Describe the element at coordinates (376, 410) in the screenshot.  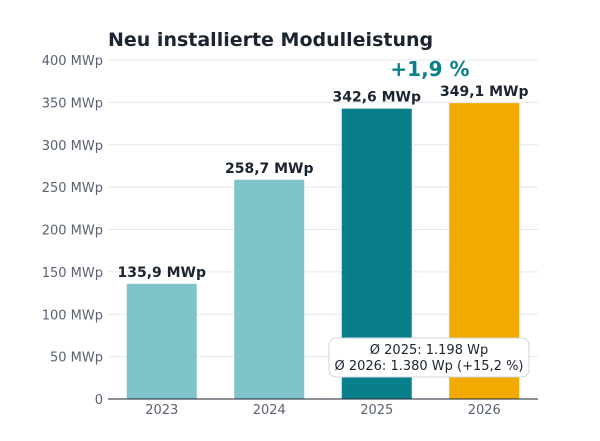
I see `x-tick-label: 2025` at that location.